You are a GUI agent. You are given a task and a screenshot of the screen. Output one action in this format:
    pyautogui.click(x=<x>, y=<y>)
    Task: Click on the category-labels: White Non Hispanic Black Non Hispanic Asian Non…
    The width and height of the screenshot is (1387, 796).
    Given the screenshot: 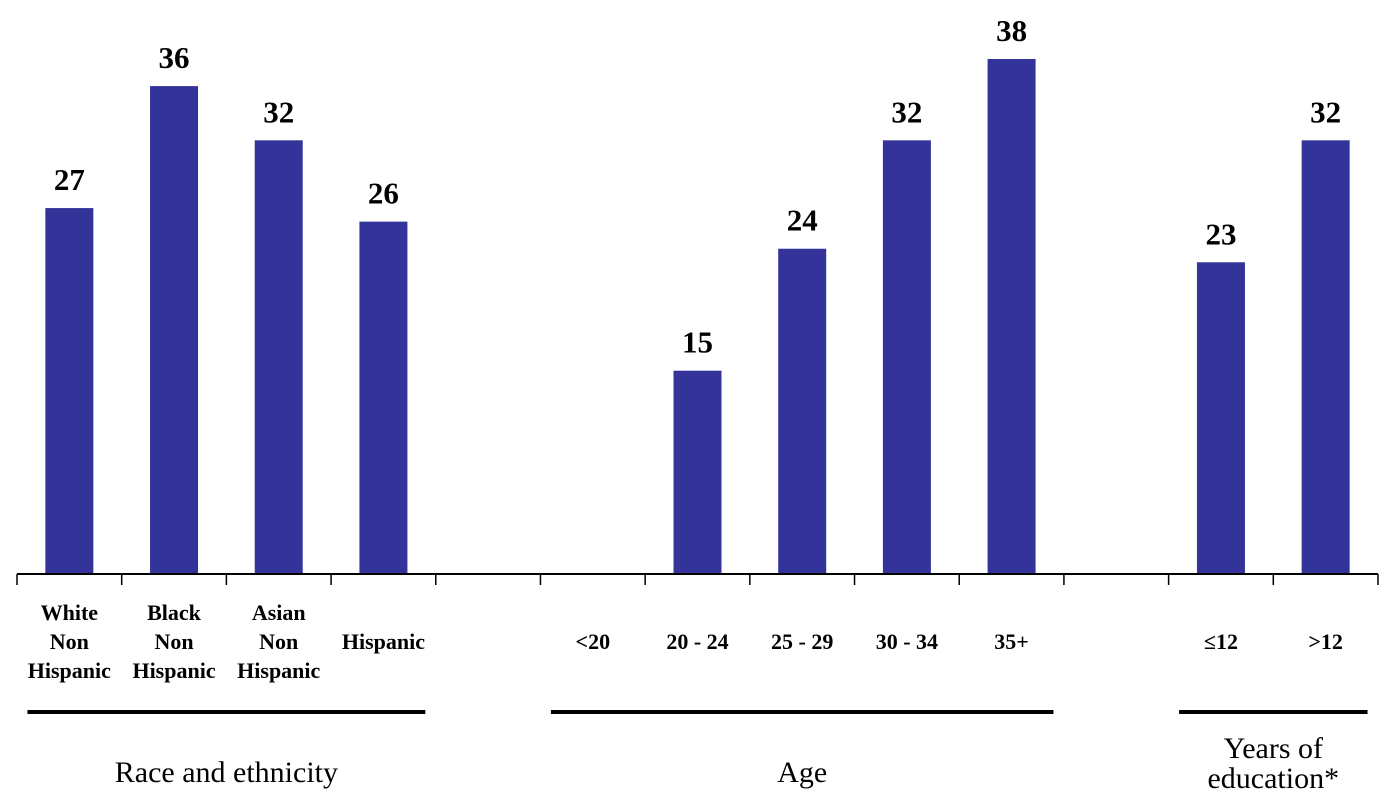 What is the action you would take?
    pyautogui.click(x=685, y=641)
    